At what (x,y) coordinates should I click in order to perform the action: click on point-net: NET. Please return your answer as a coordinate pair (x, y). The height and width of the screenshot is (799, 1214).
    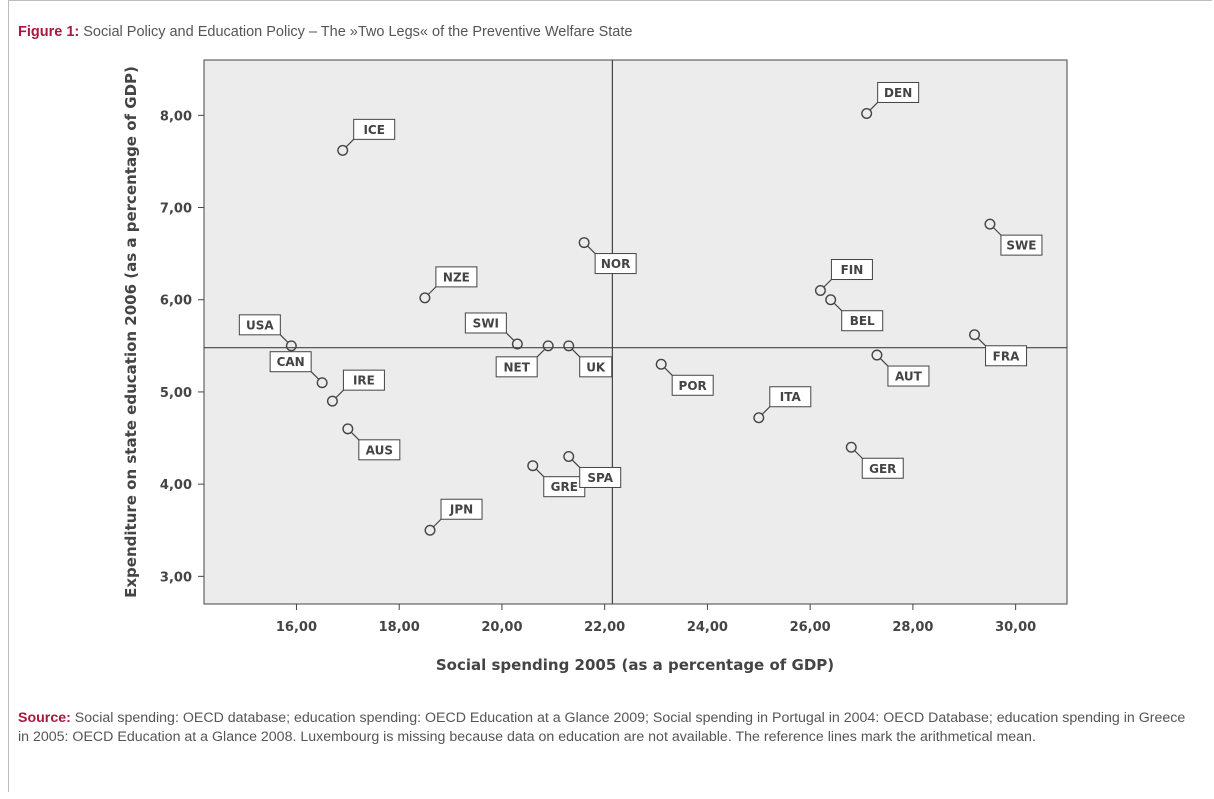
    Looking at the image, I should click on (524, 359).